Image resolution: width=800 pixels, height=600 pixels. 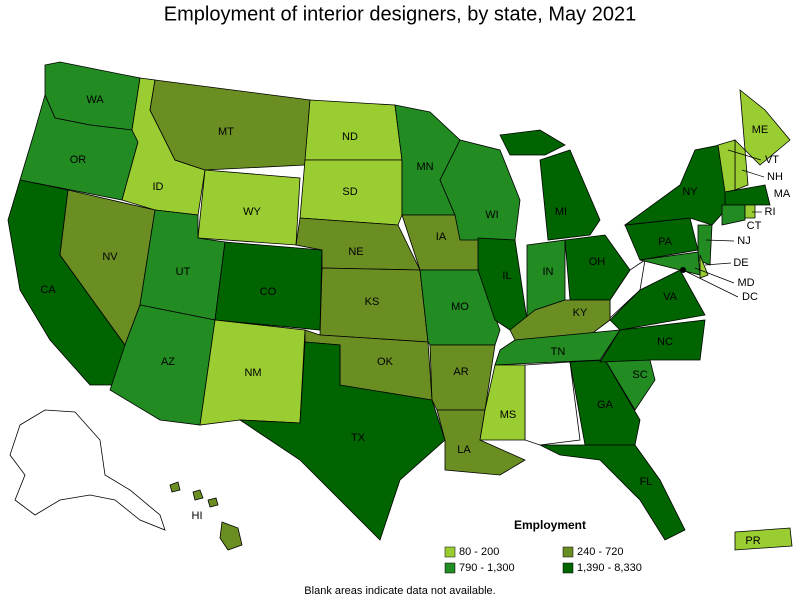 What do you see at coordinates (487, 568) in the screenshot?
I see `legend-label: 790 - 1,300` at bounding box center [487, 568].